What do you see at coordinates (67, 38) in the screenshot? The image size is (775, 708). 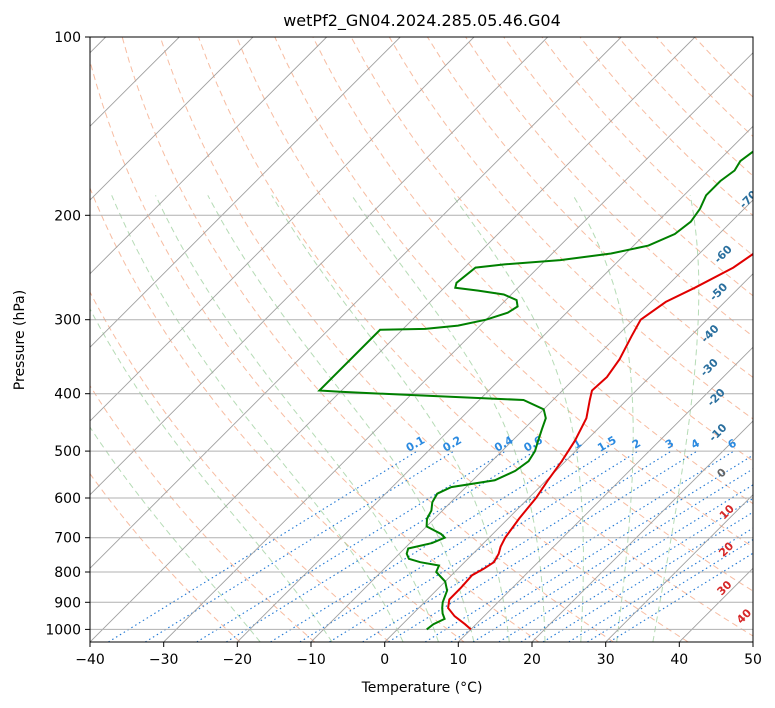 I see `y-tick-label: 100` at bounding box center [67, 38].